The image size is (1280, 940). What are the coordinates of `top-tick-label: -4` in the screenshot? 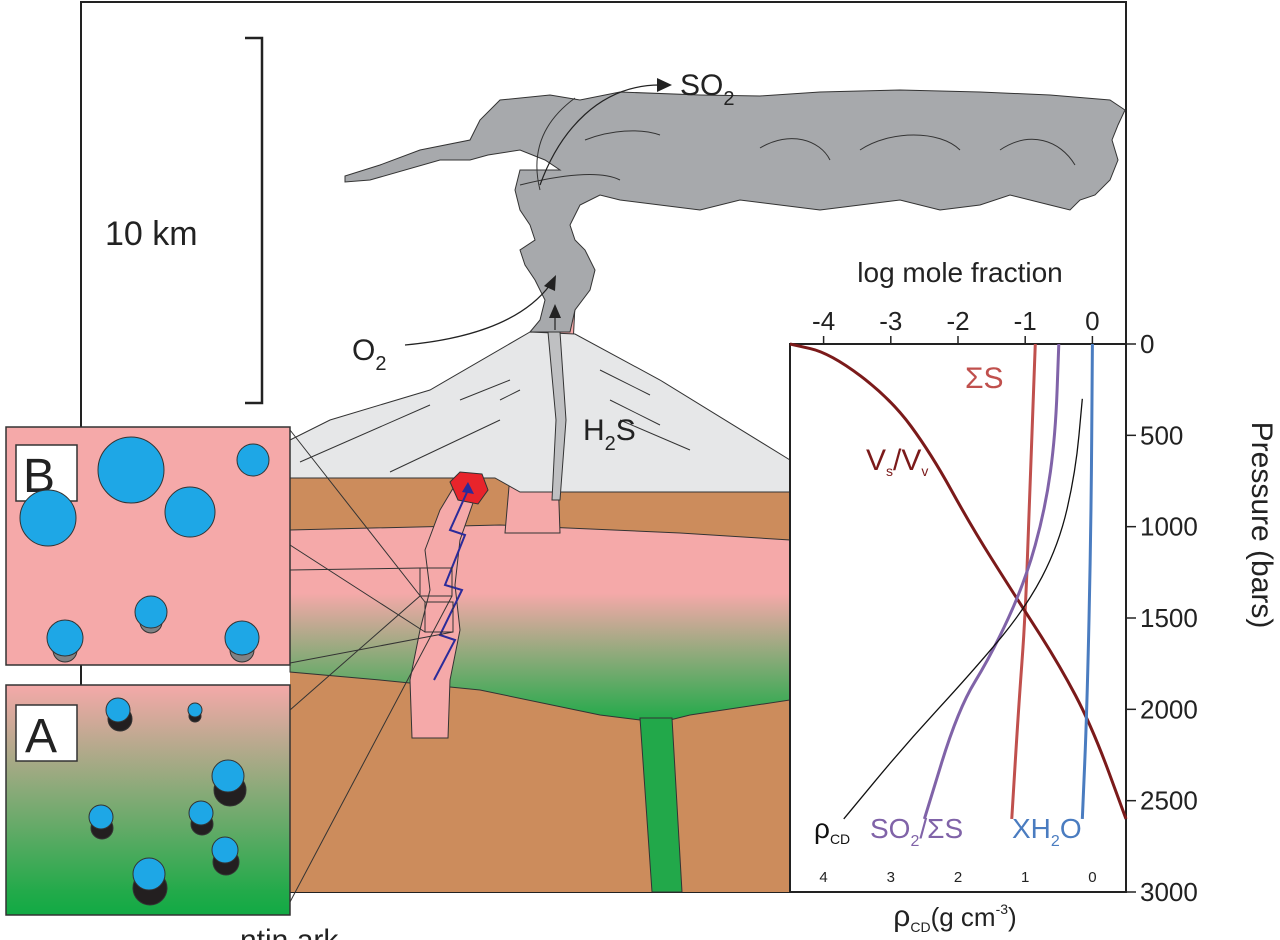 It's located at (823, 321).